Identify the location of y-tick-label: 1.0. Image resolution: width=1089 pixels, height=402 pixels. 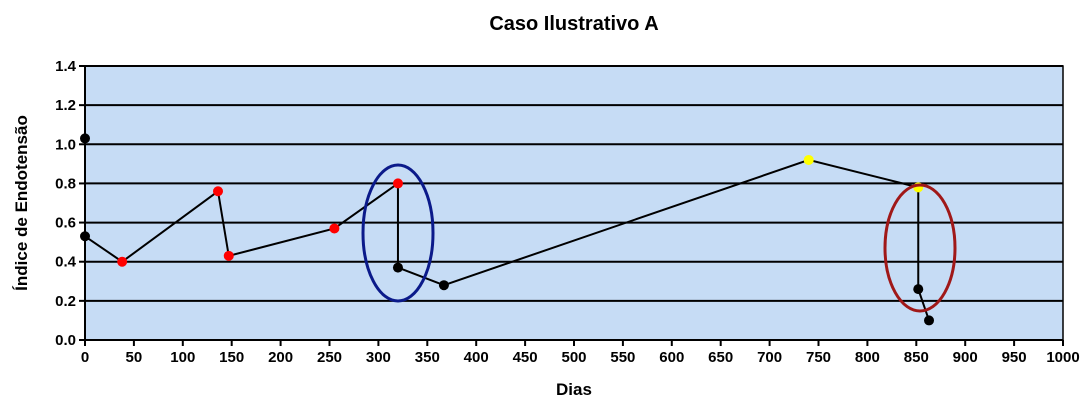
(65, 144).